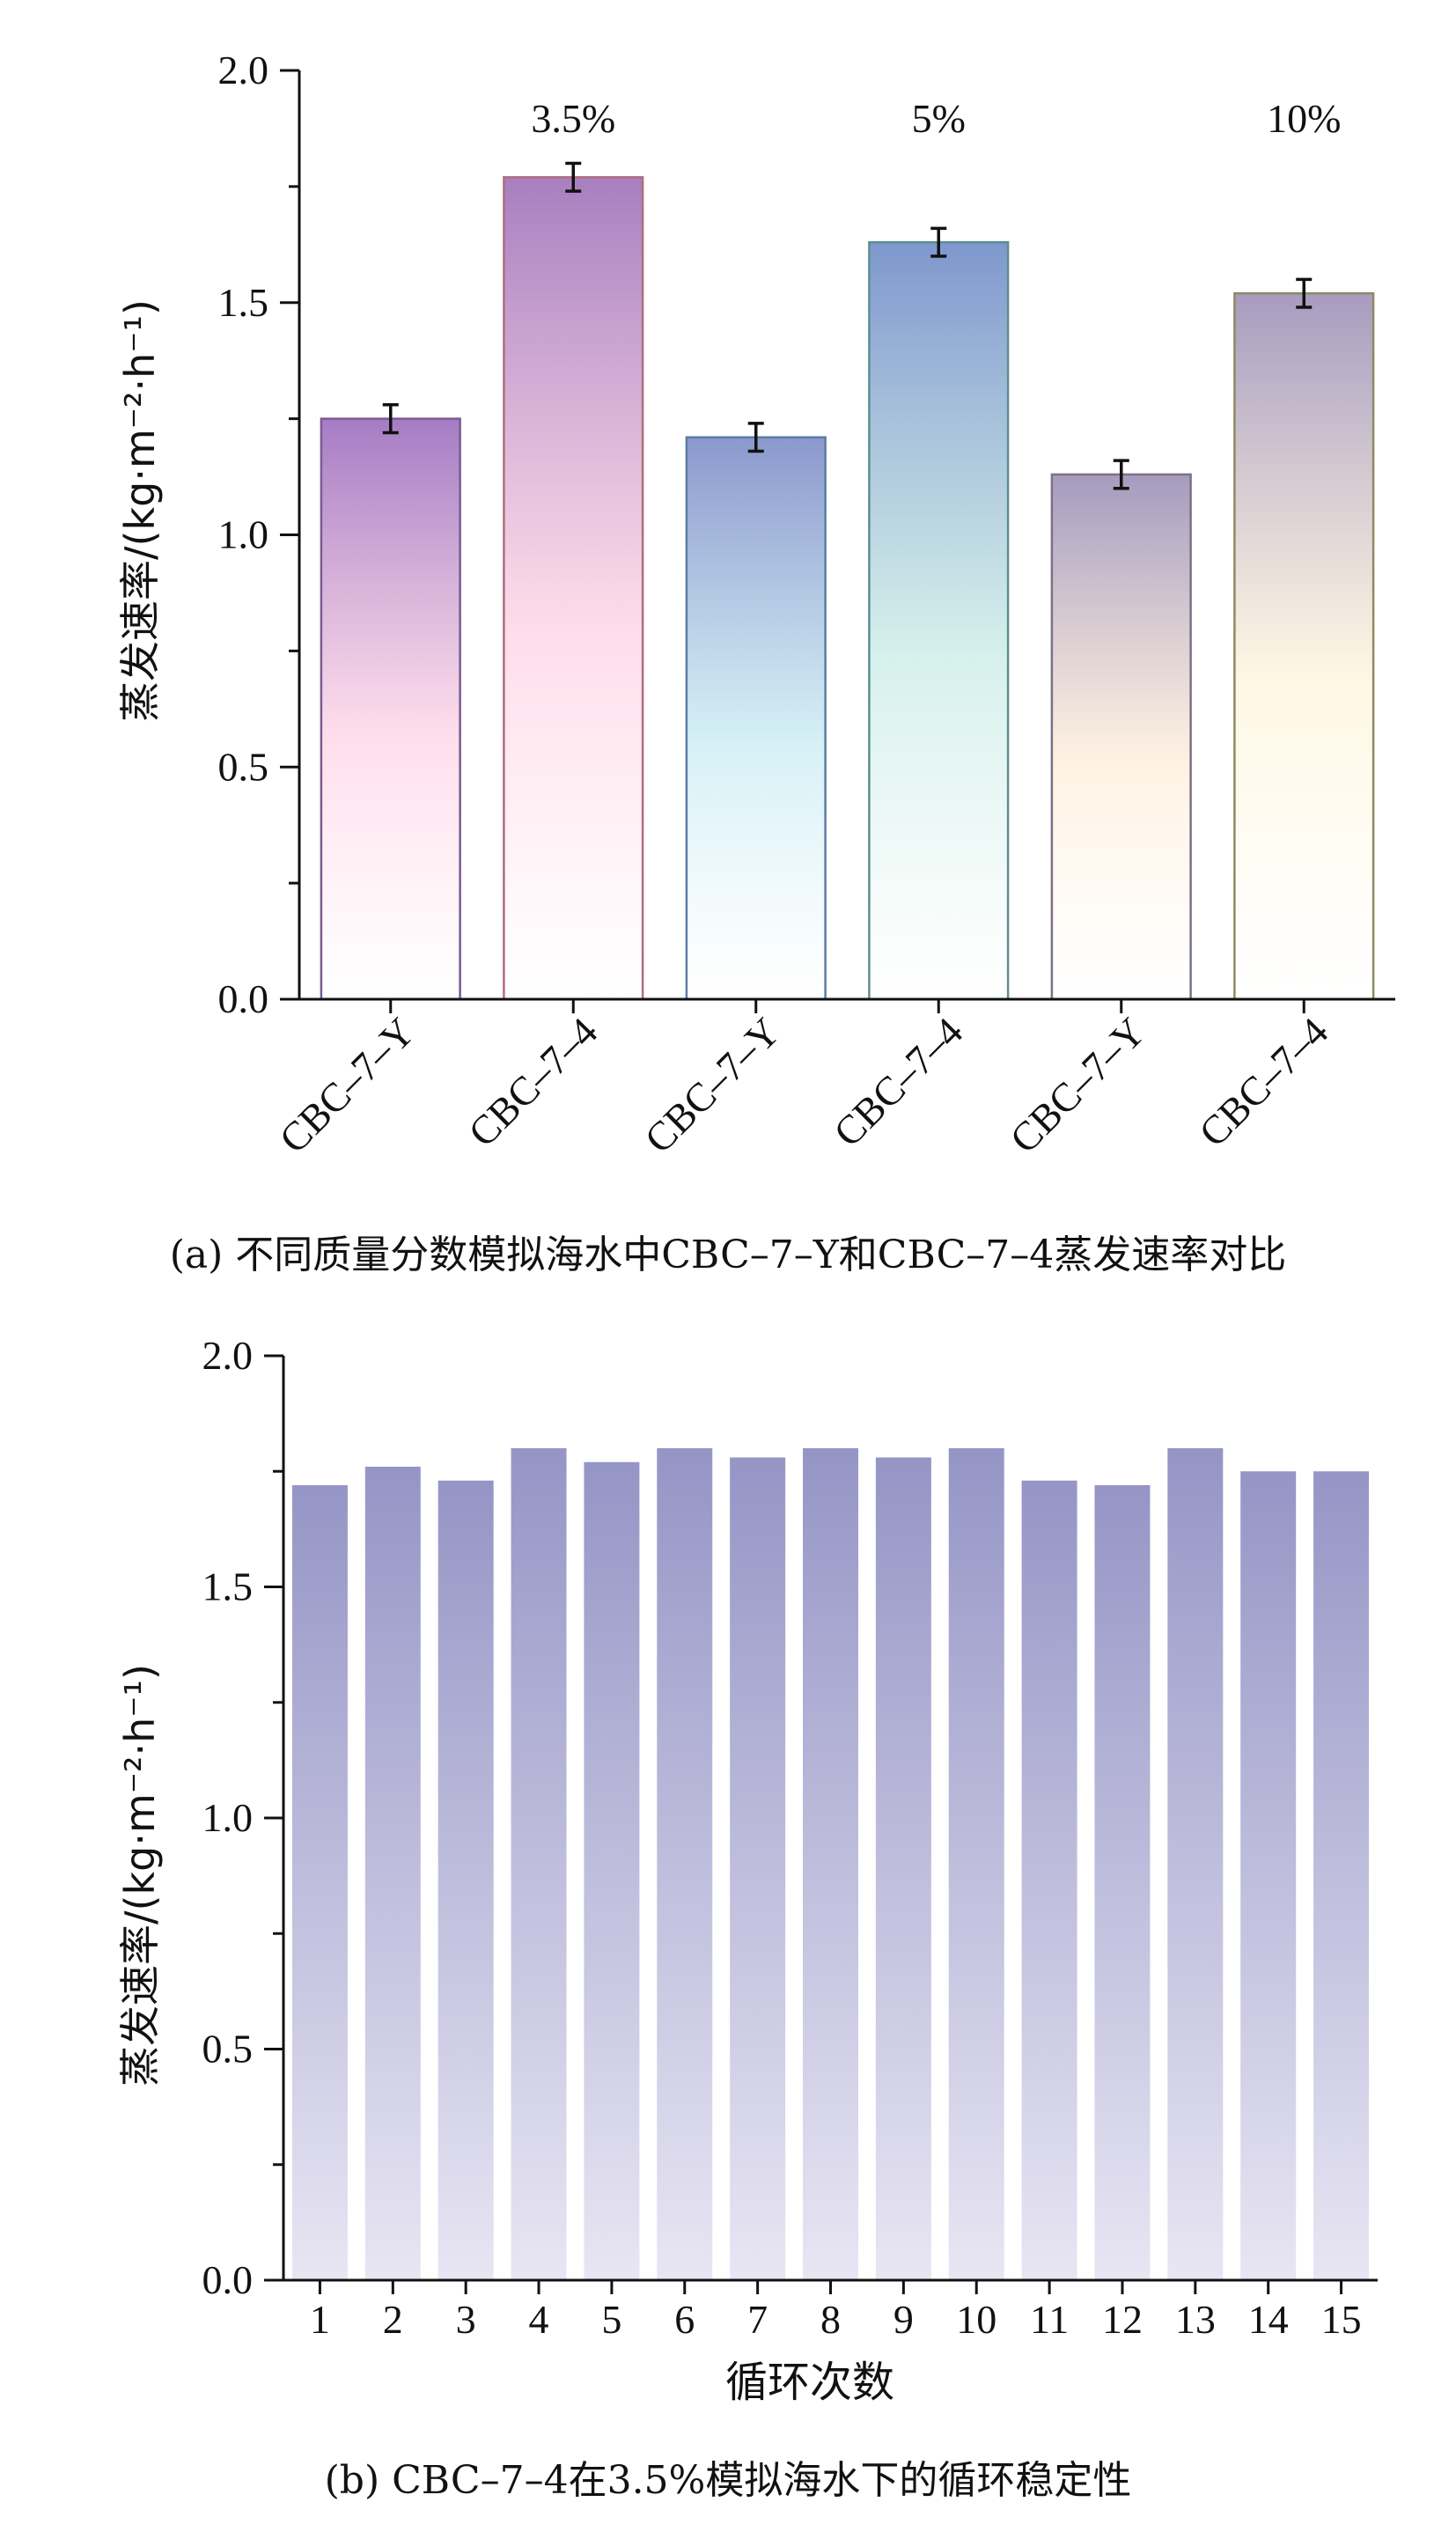 The image size is (1456, 2539). I want to click on chart-b-x-tick-label: 6, so click(685, 2320).